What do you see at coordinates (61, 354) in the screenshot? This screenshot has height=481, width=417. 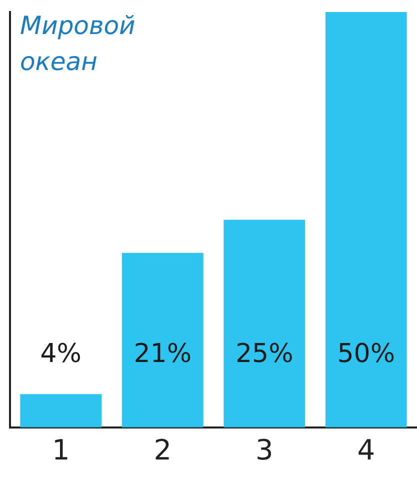 I see `data-label: 4%` at bounding box center [61, 354].